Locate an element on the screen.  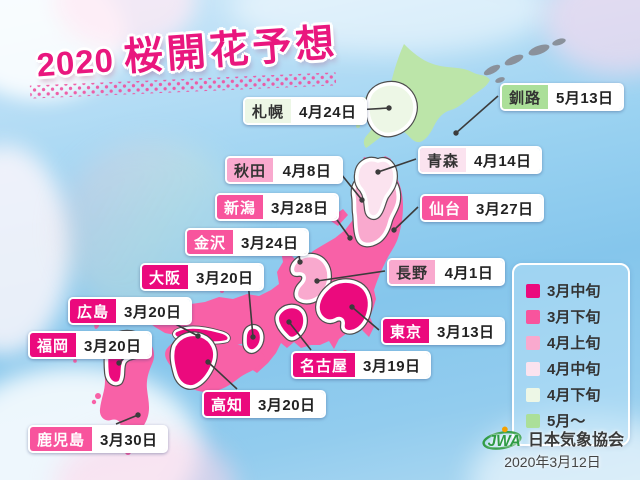
legend-item: 4月上旬 is located at coordinates (571, 342).